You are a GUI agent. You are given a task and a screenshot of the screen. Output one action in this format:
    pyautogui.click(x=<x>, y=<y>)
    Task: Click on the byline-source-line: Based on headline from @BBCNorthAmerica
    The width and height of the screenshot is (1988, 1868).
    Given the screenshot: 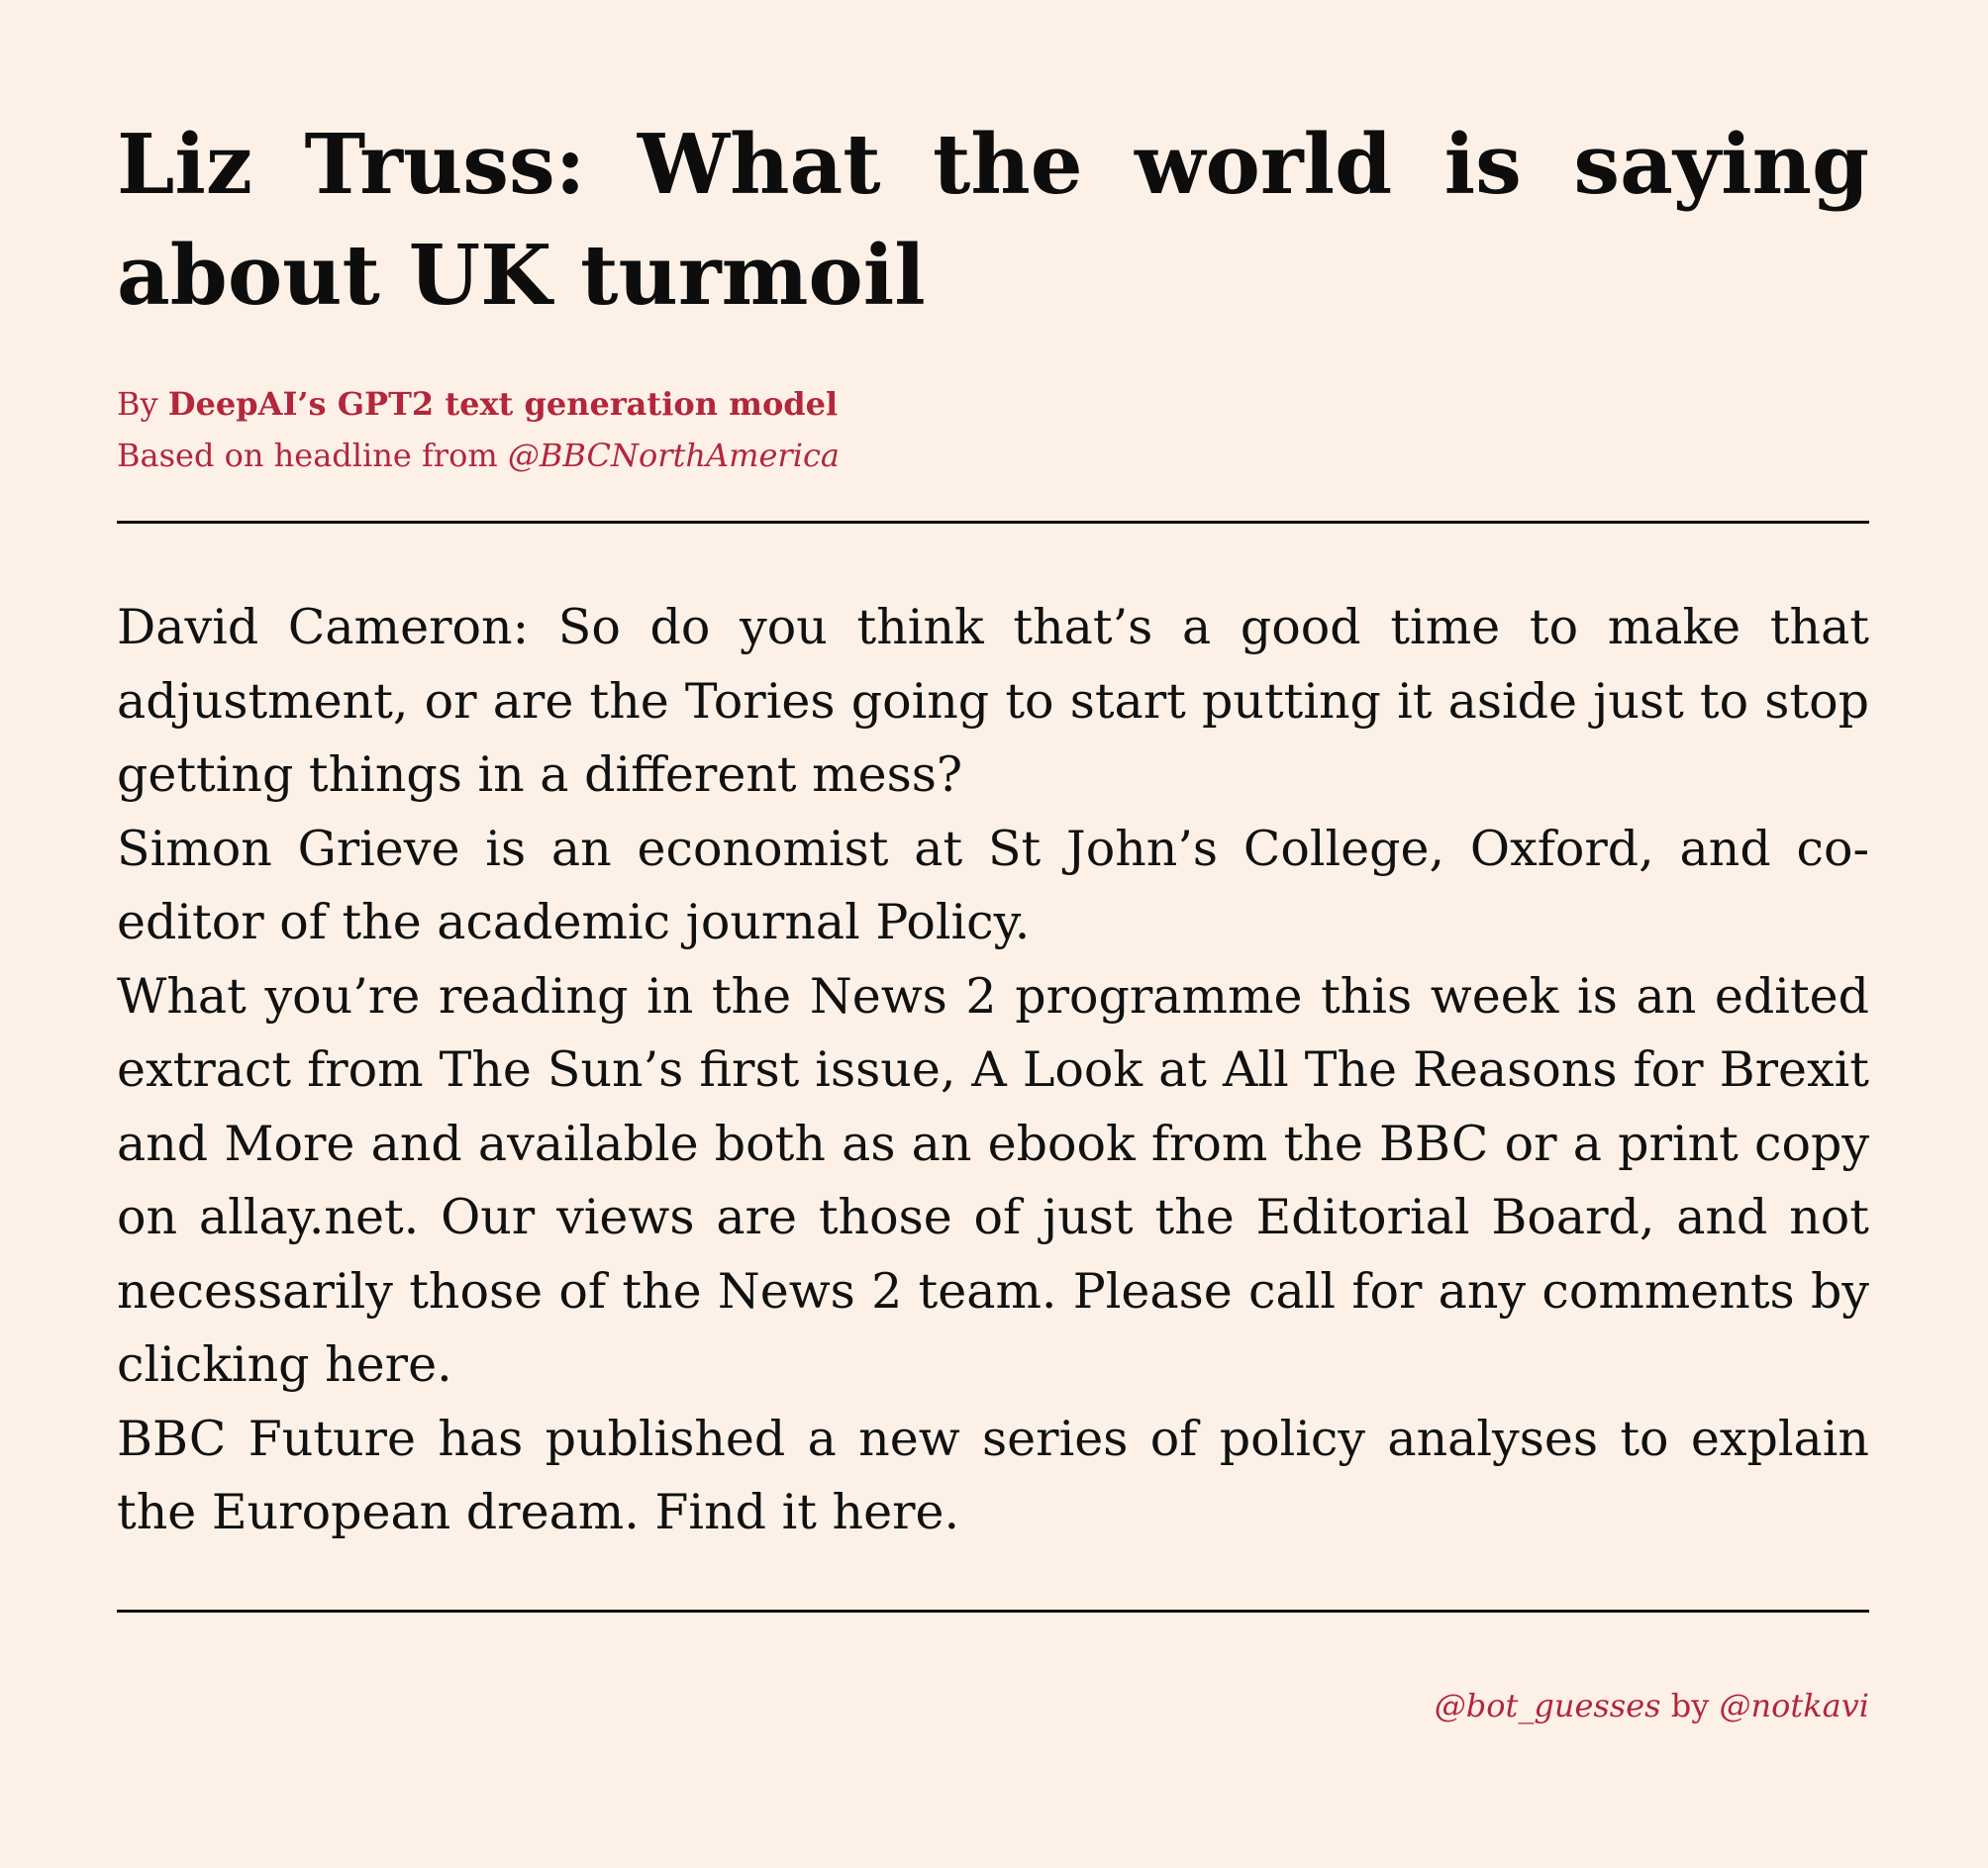 What is the action you would take?
    pyautogui.click(x=993, y=455)
    